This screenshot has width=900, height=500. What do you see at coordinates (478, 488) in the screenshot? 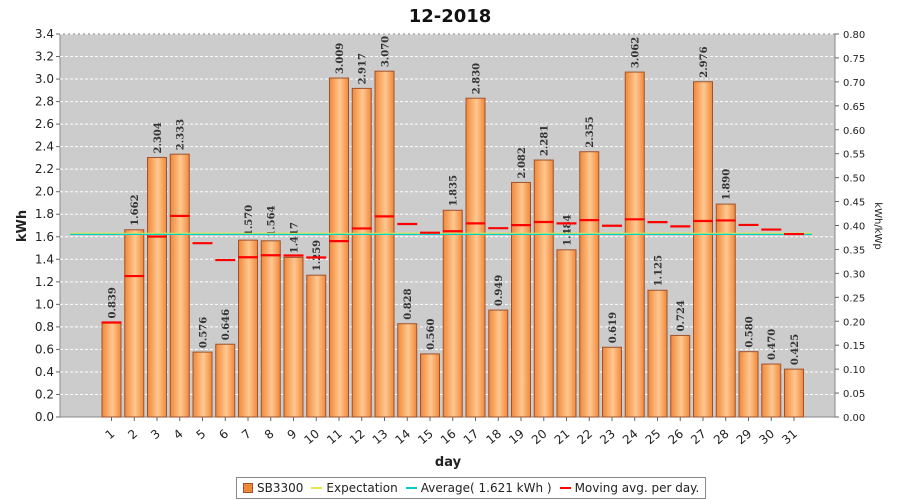
I see `legend-item-average: Average( 1.621 kWh )` at bounding box center [478, 488].